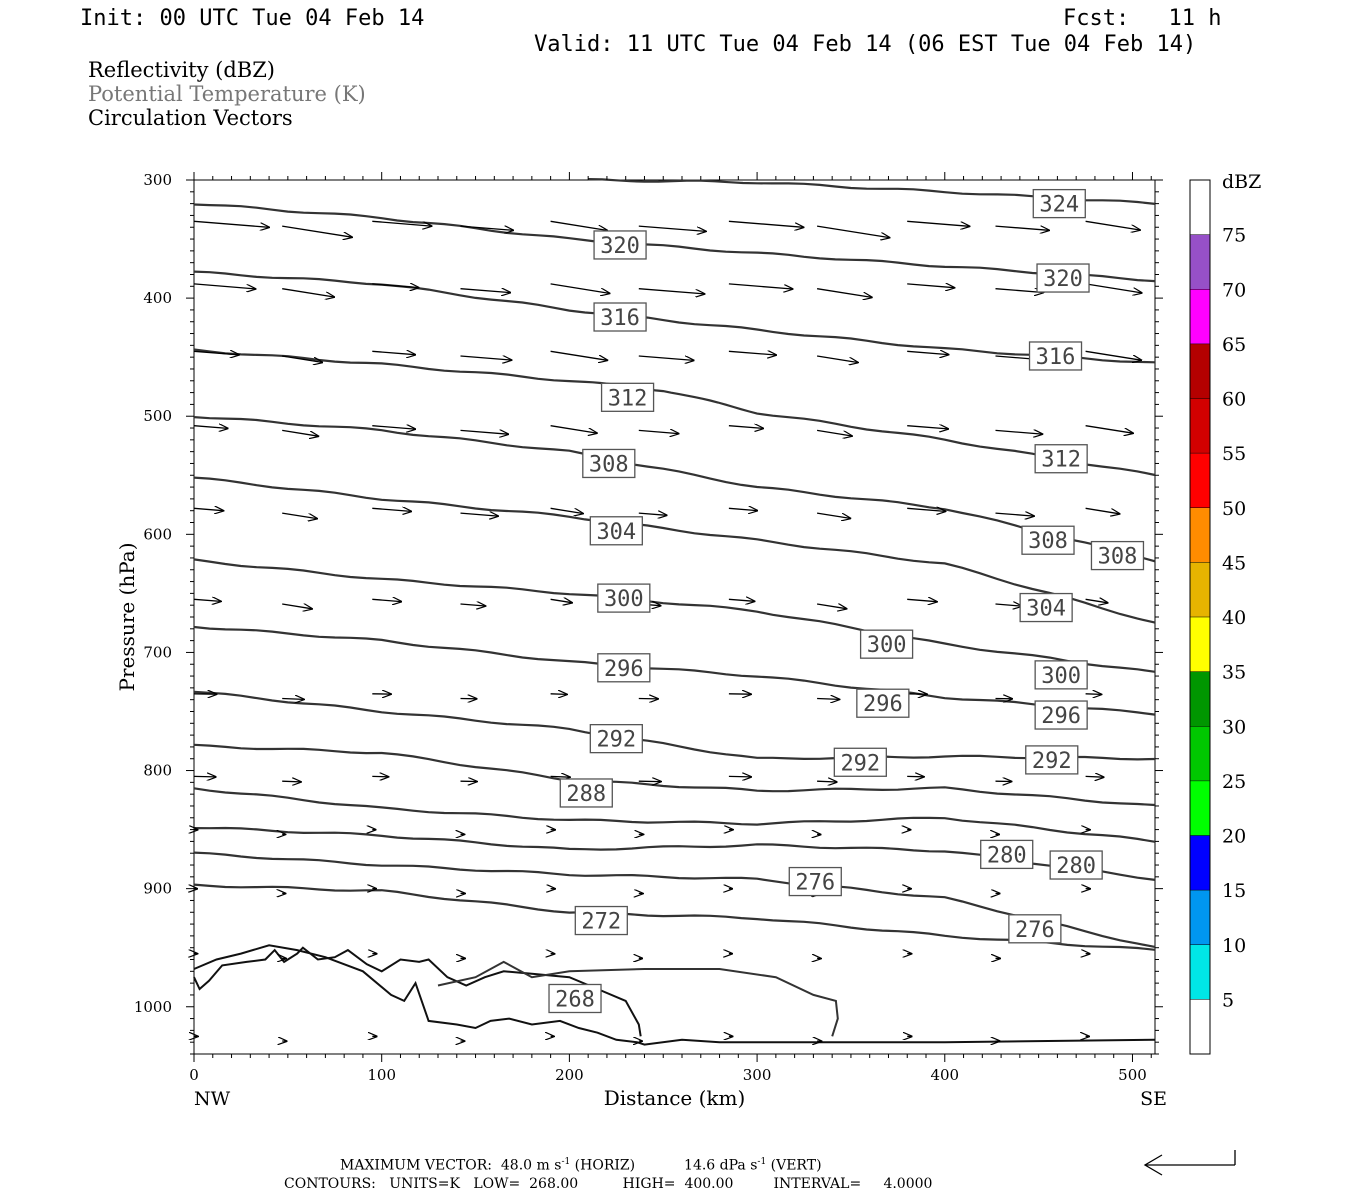  Describe the element at coordinates (1234, 454) in the screenshot. I see `colorbar-label: 55` at that location.